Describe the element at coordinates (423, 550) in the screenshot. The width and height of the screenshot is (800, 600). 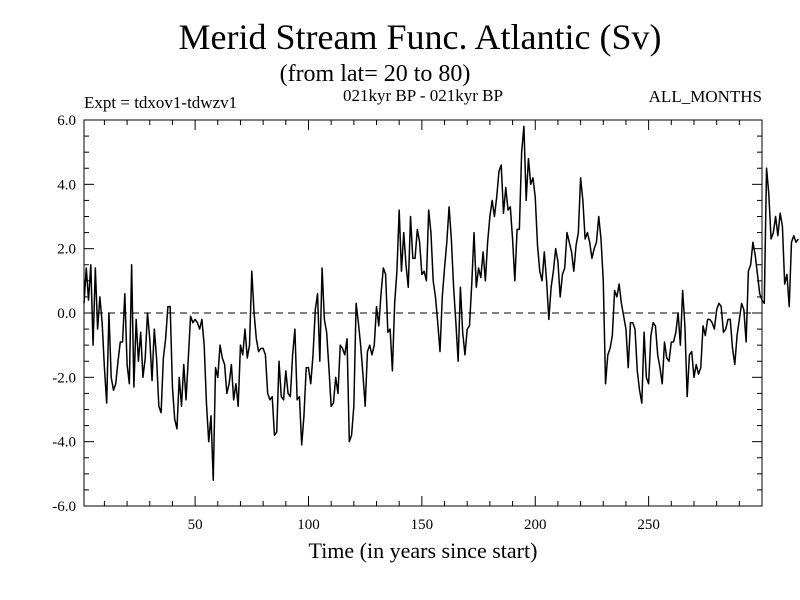
I see `x-axis-label: Time (in years since start)` at that location.